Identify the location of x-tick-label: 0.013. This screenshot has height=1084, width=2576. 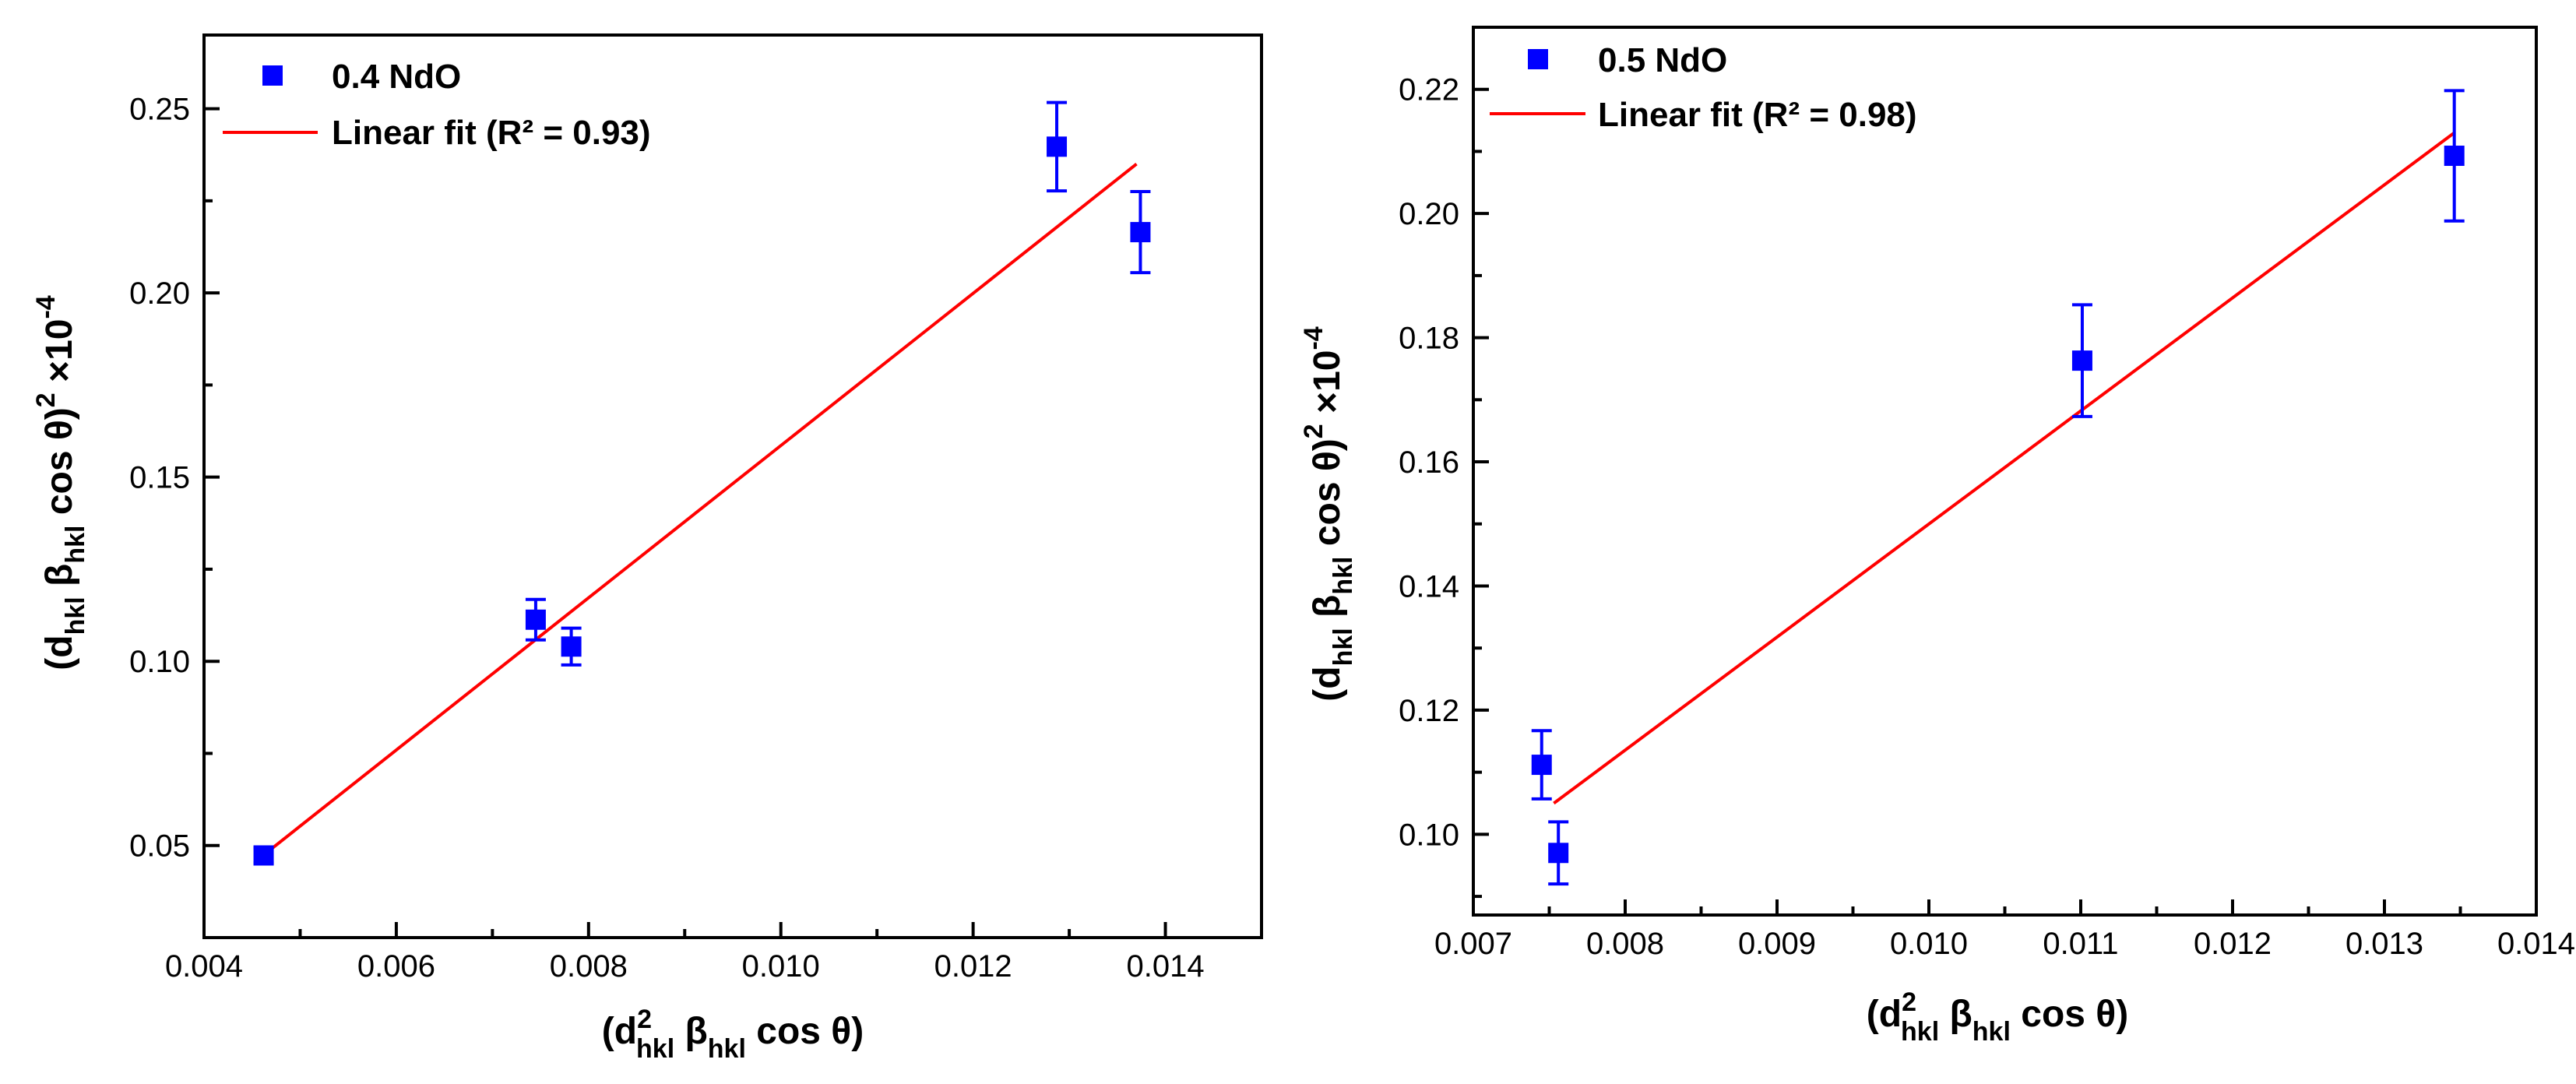
(2384, 944).